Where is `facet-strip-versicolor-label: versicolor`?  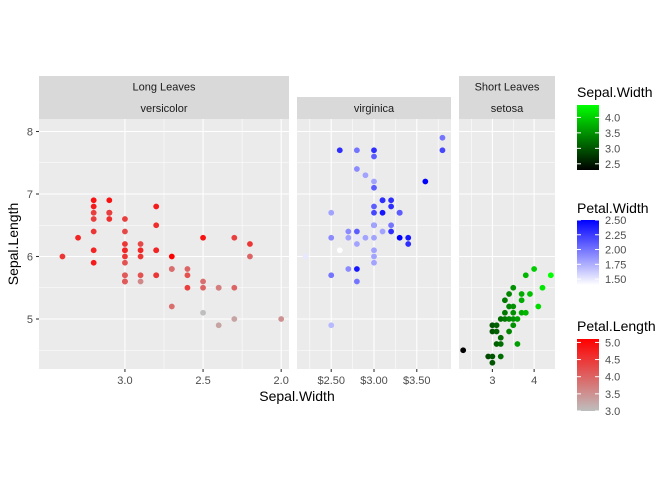 facet-strip-versicolor-label: versicolor is located at coordinates (163, 109).